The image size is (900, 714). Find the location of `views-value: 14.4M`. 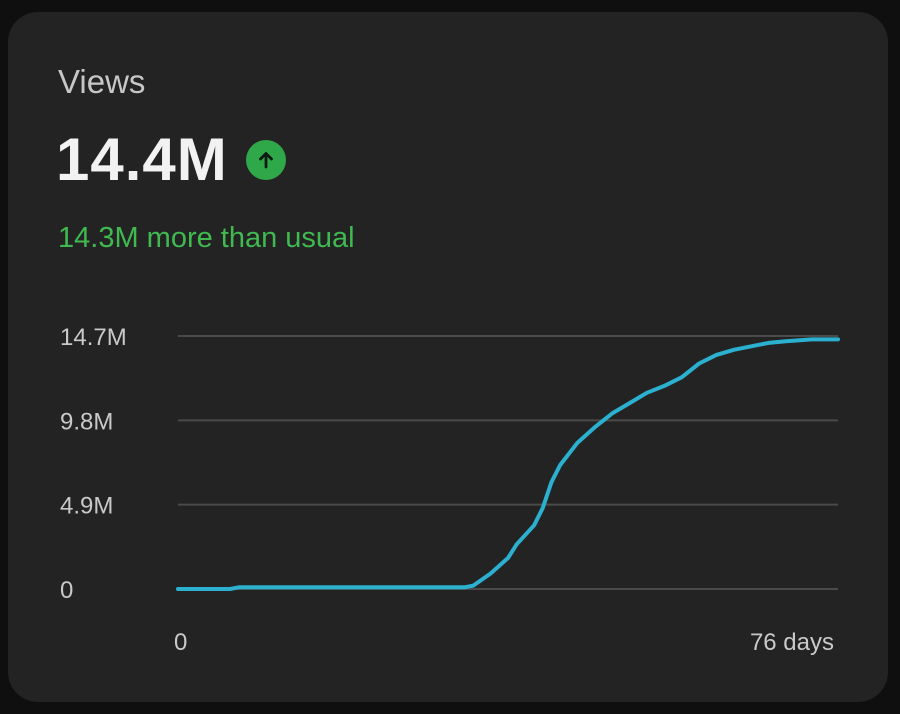

views-value: 14.4M is located at coordinates (142, 159).